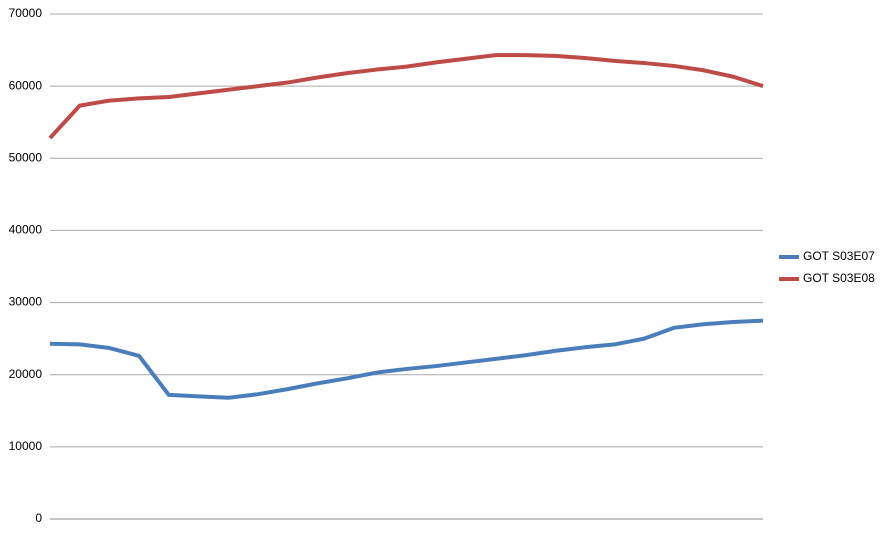 The width and height of the screenshot is (890, 539). I want to click on y-tick-label: 10000, so click(26, 446).